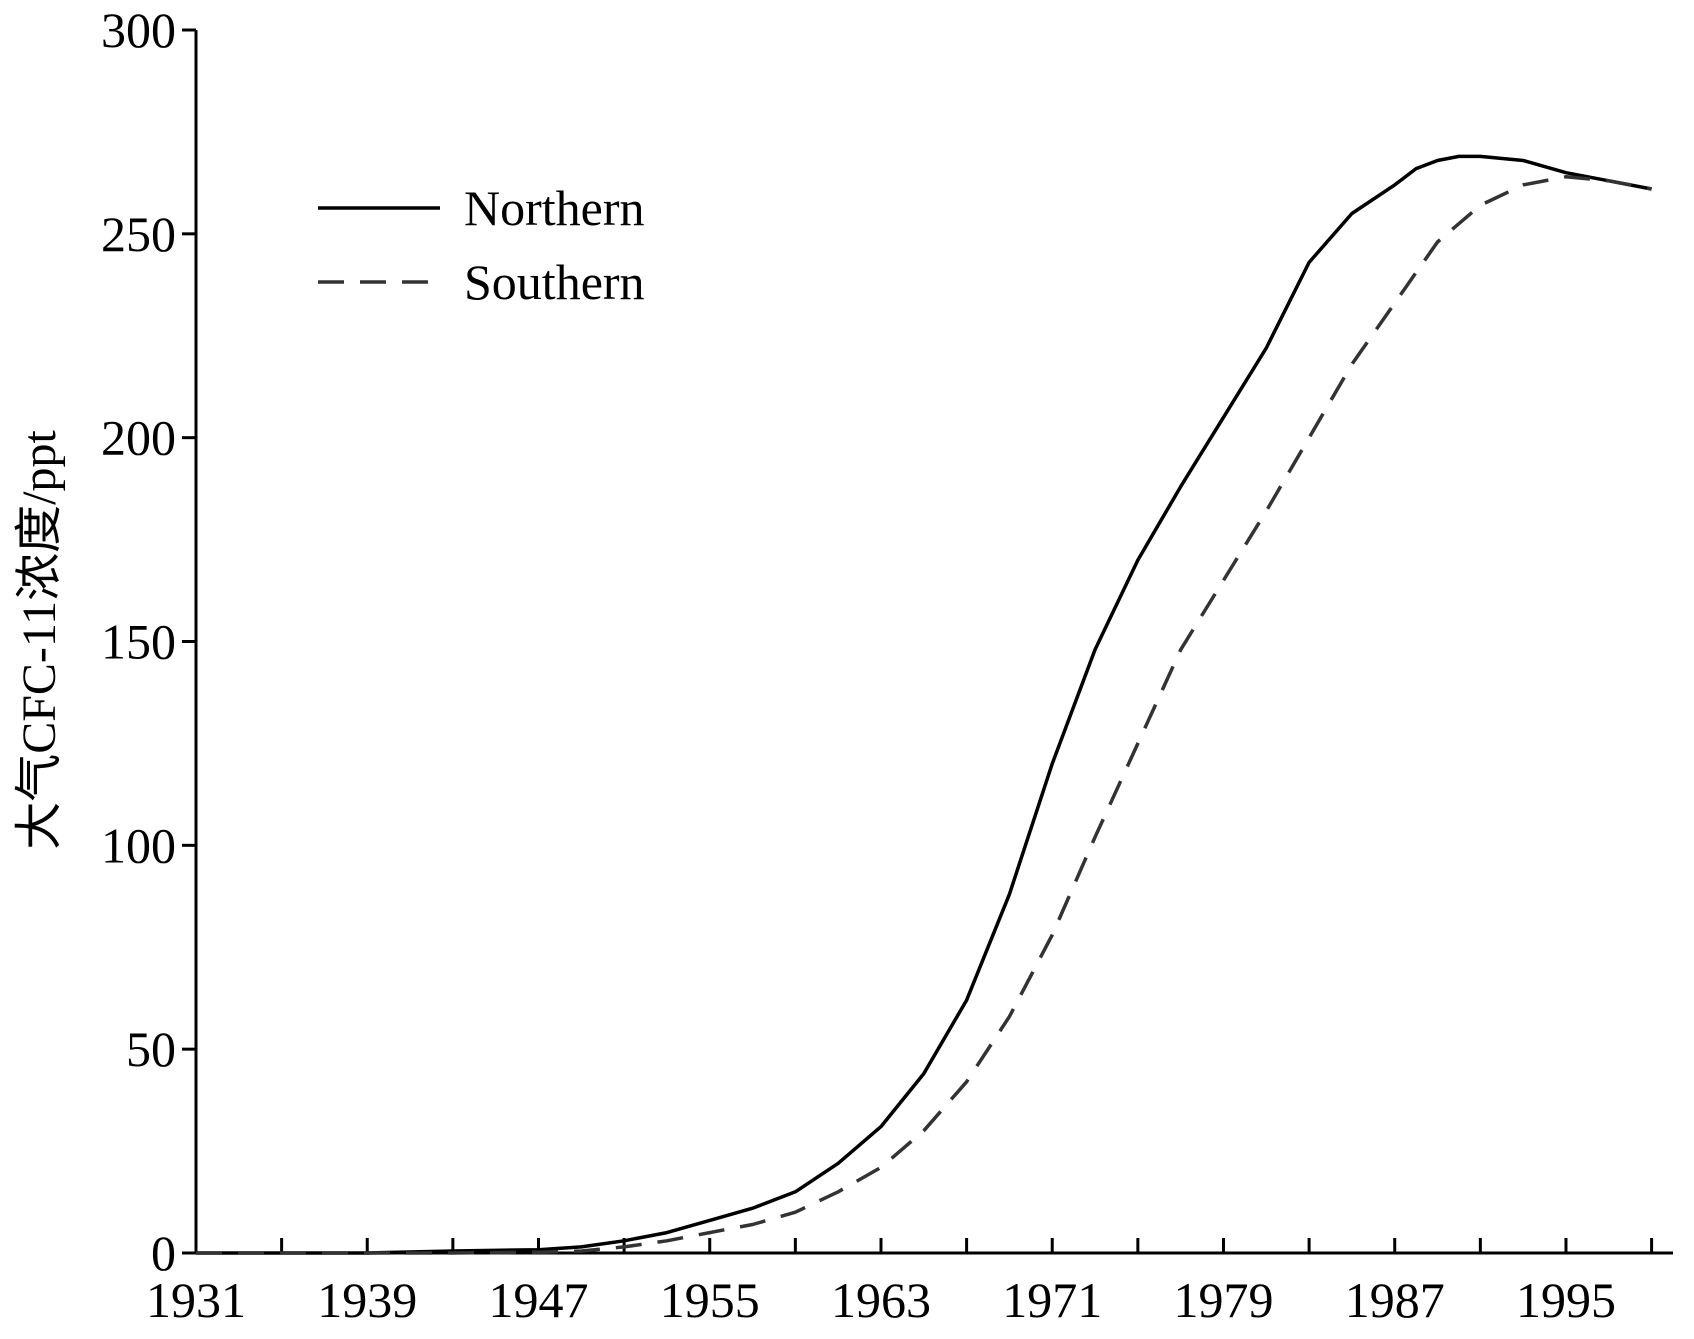  What do you see at coordinates (163, 1253) in the screenshot?
I see `y-tick-label: 0` at bounding box center [163, 1253].